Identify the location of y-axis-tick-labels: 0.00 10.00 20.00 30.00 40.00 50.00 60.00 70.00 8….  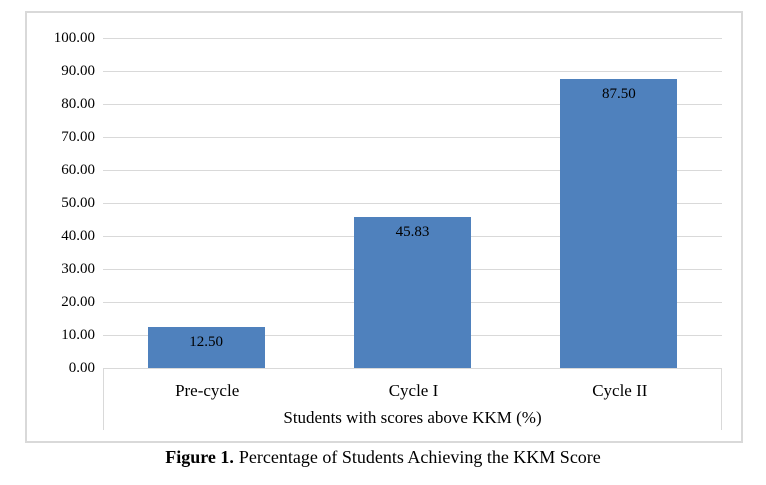
(61, 227).